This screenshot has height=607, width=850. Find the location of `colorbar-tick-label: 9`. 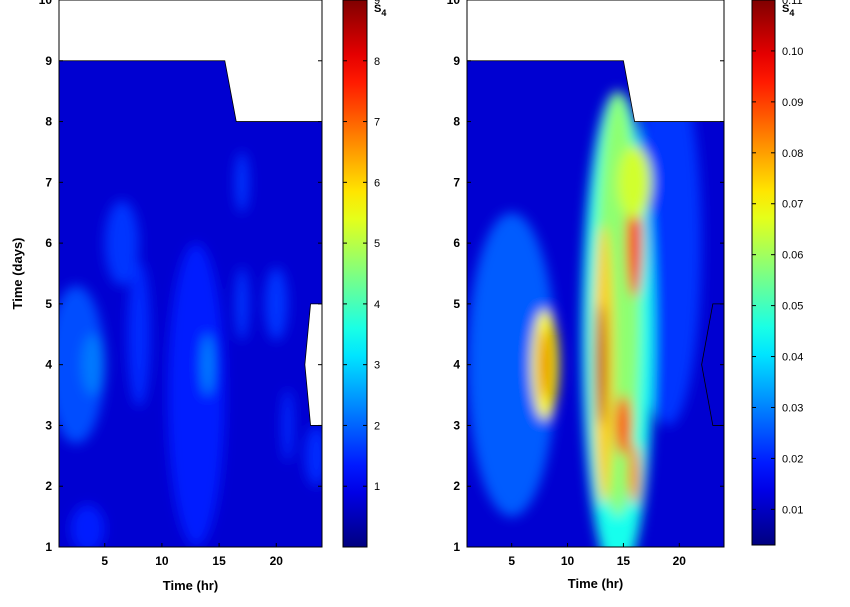

colorbar-tick-label: 9 is located at coordinates (377, 3).